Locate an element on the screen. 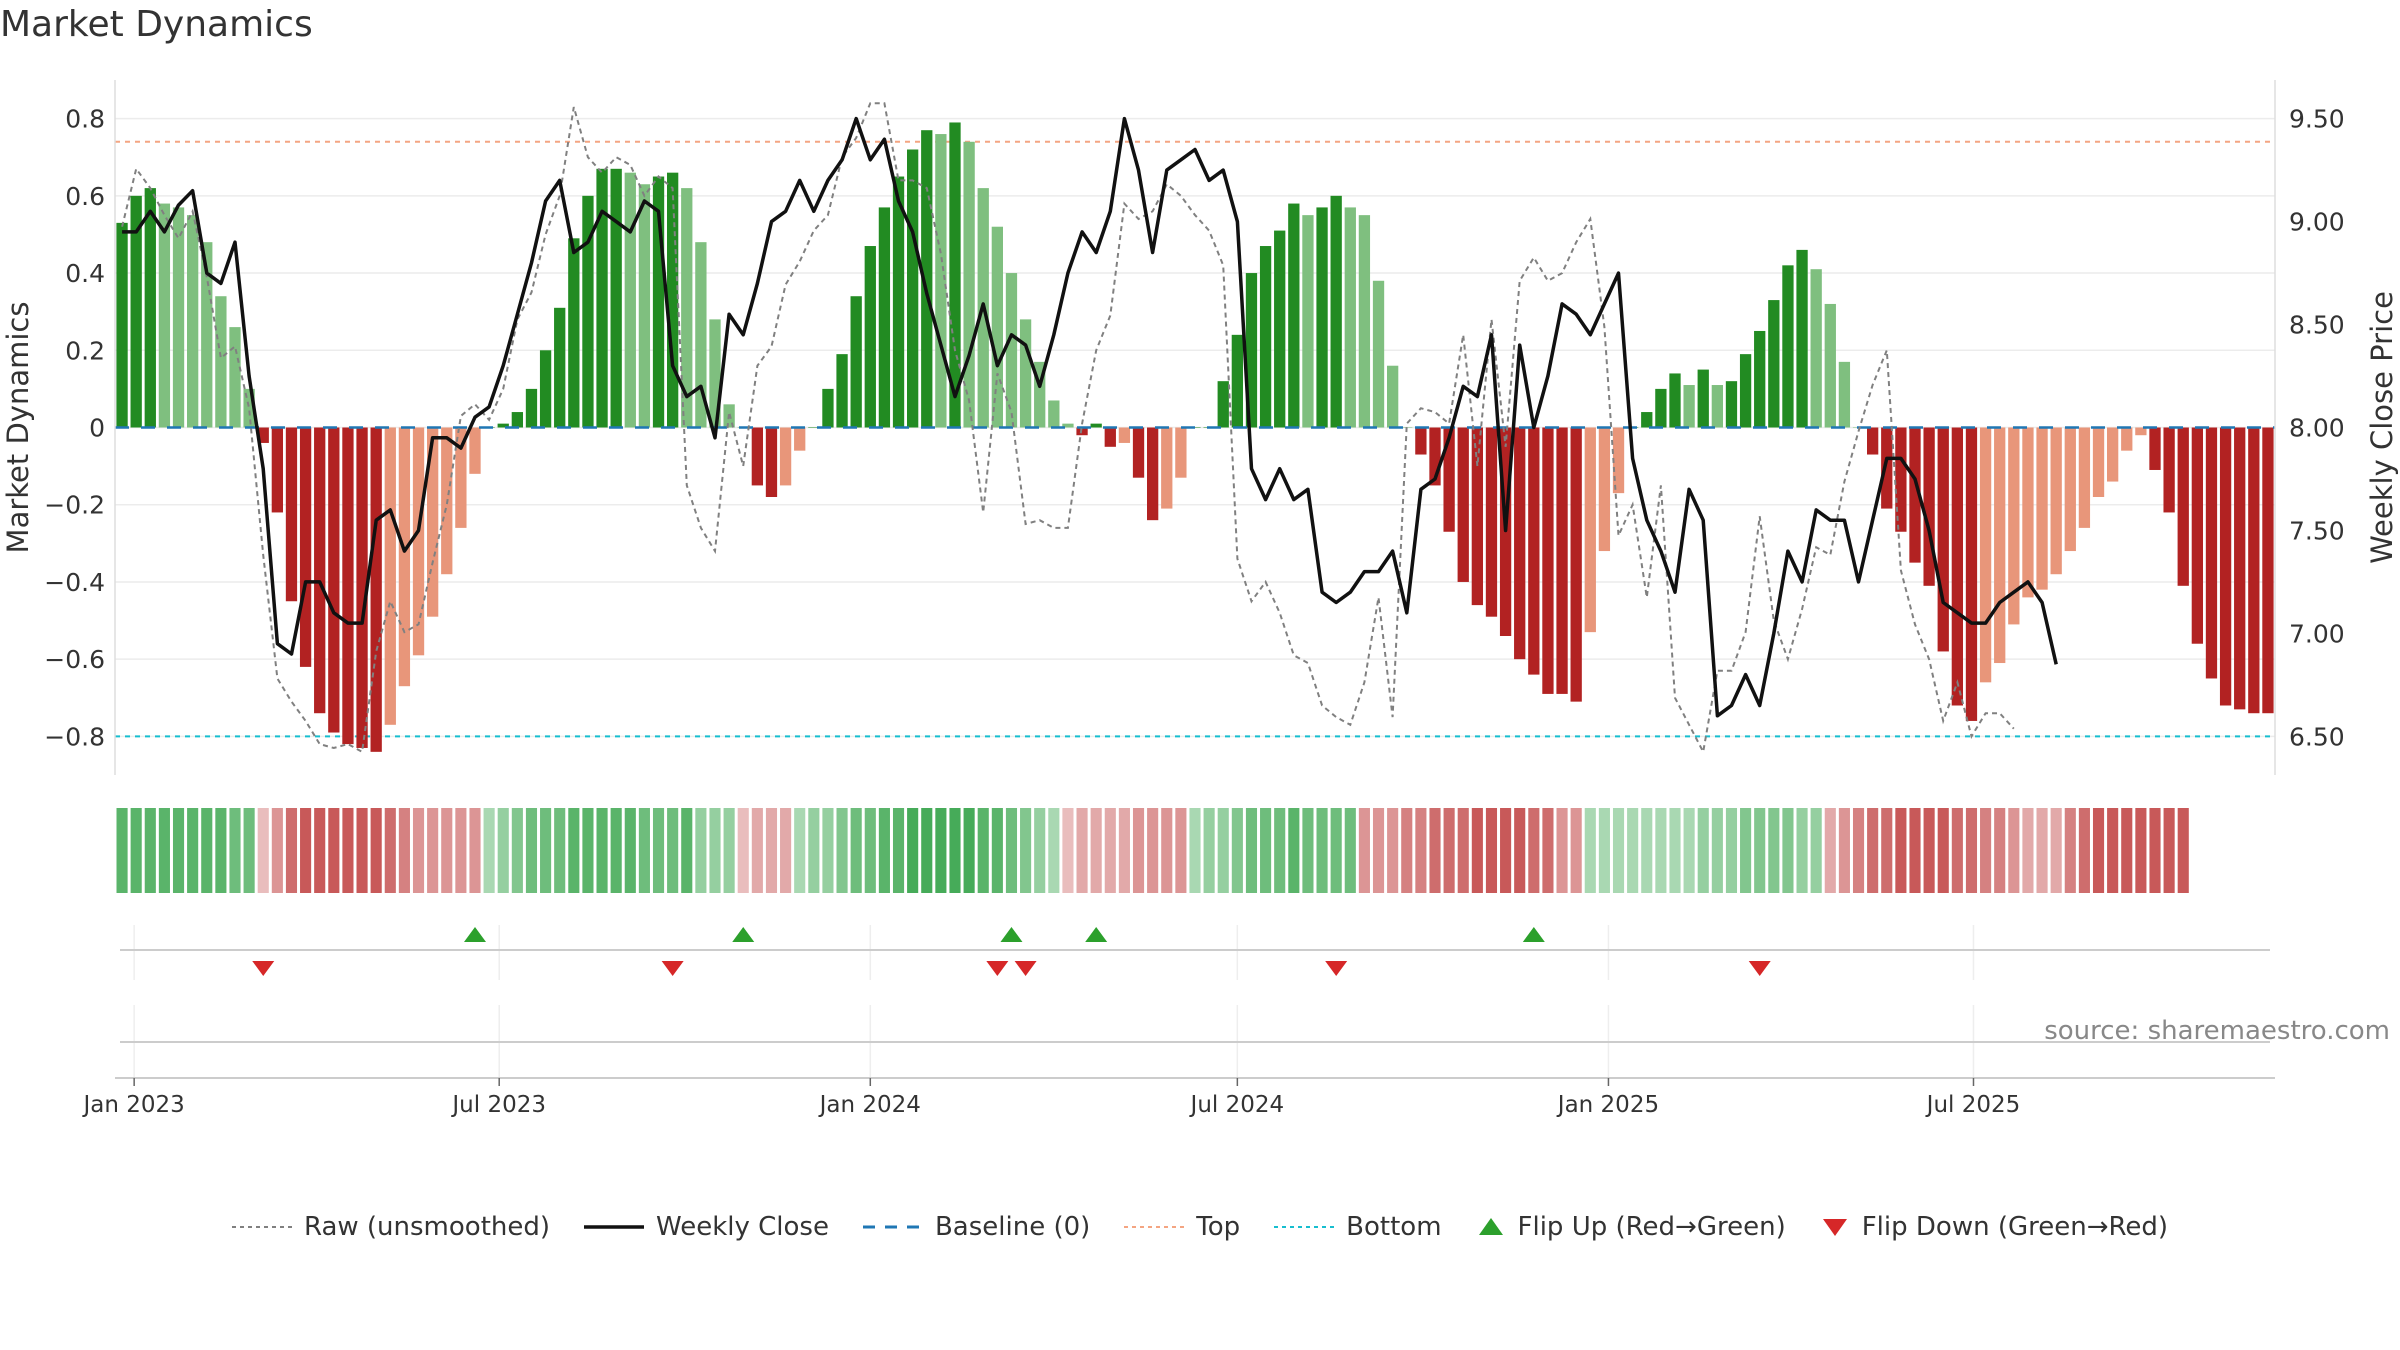 This screenshot has width=2400, height=1350. legend-label: Bottom is located at coordinates (1394, 1227).